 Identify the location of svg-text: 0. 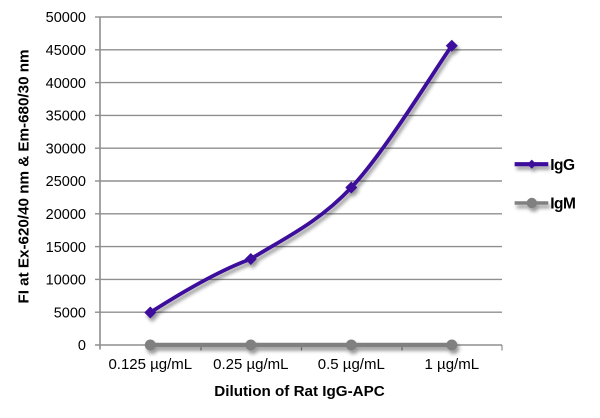
(82, 346).